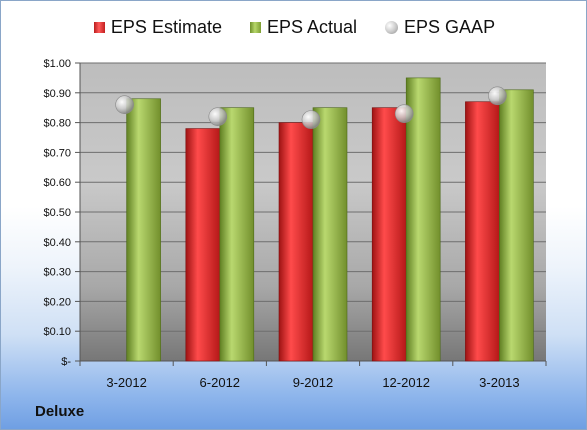  Describe the element at coordinates (57, 124) in the screenshot. I see `y-tick-label: $0.80` at that location.